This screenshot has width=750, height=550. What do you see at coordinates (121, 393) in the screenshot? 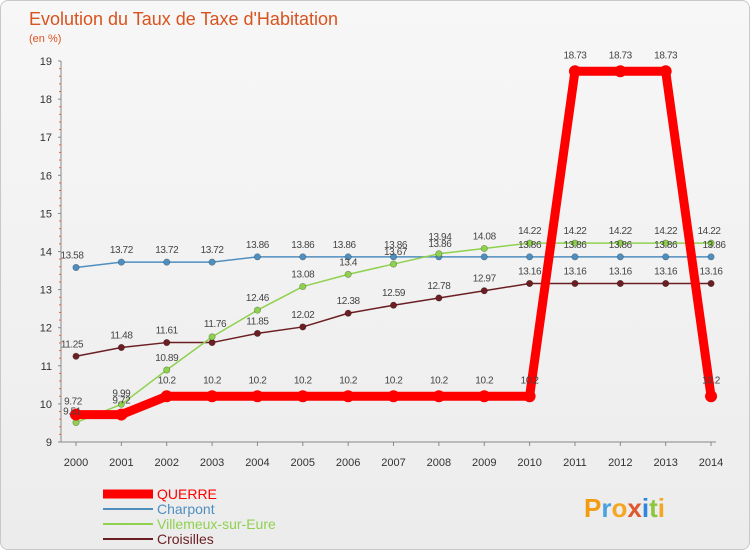
I see `data-label: 9.99` at bounding box center [121, 393].